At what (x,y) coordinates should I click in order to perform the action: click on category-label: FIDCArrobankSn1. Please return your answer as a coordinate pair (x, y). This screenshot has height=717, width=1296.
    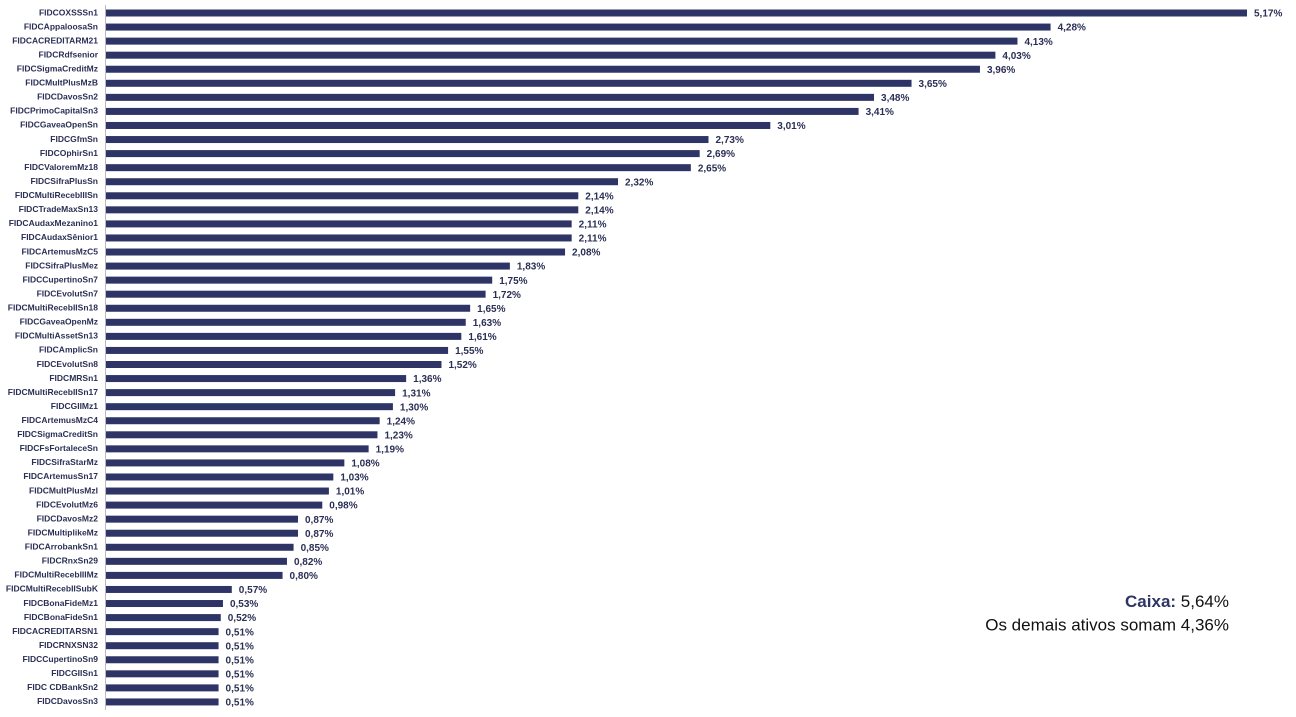
    Looking at the image, I should click on (61, 547).